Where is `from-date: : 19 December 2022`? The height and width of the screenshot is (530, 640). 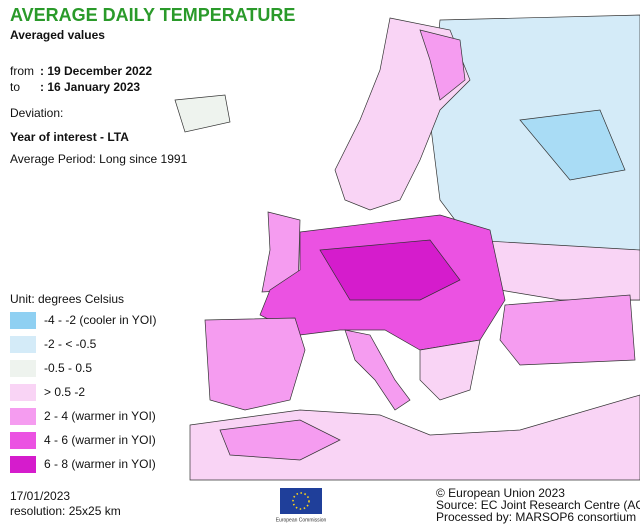
from-date: : 19 December 2022 is located at coordinates (96, 71).